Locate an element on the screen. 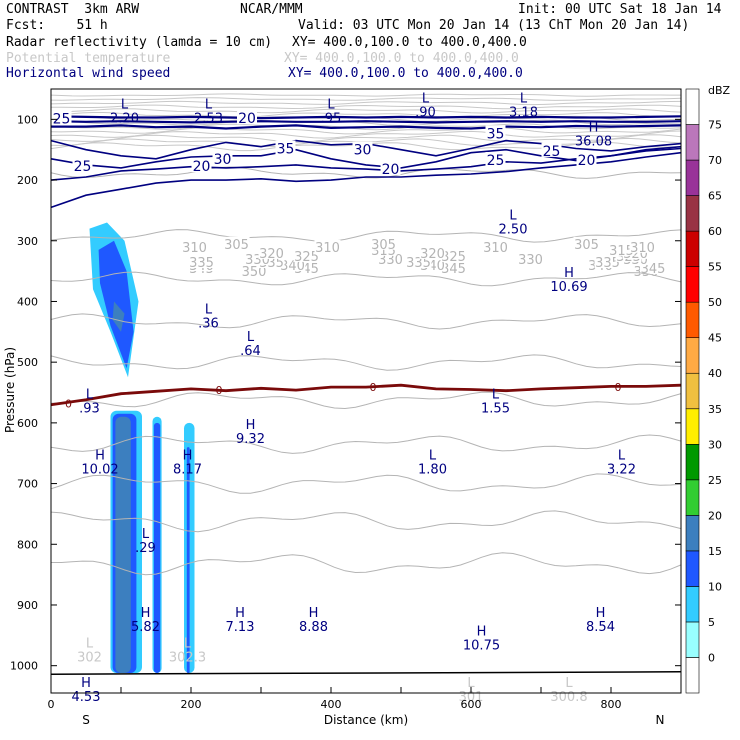  field-2-xy: XY= 400.0,100.0 to 400.0,400.0 is located at coordinates (401, 58).